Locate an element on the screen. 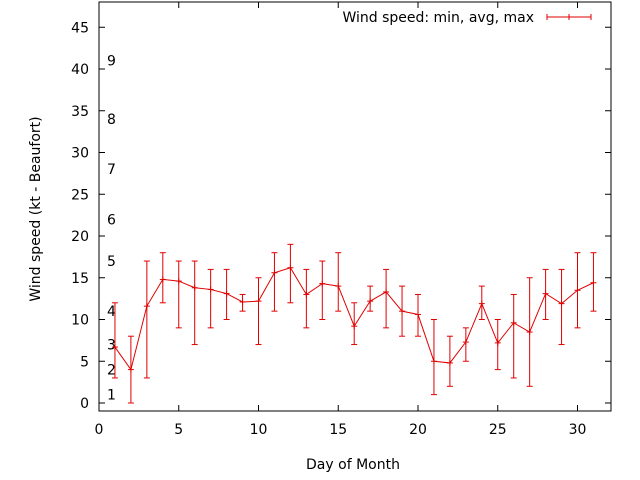  beaufort-label: 1 is located at coordinates (111, 396).